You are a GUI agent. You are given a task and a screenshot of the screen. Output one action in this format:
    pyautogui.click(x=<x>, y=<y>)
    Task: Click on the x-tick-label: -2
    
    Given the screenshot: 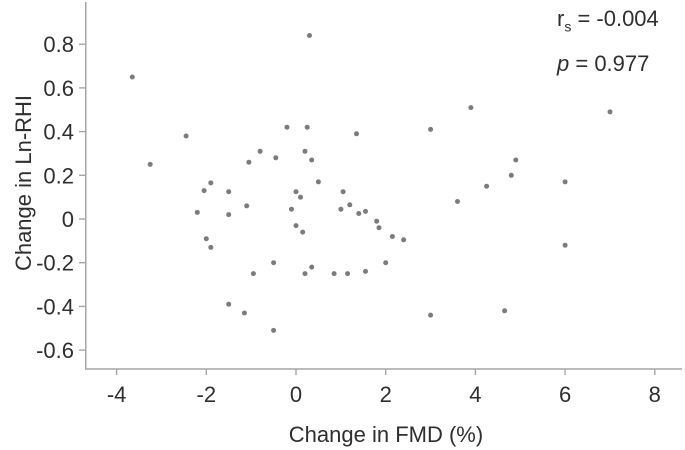 What is the action you would take?
    pyautogui.click(x=207, y=394)
    